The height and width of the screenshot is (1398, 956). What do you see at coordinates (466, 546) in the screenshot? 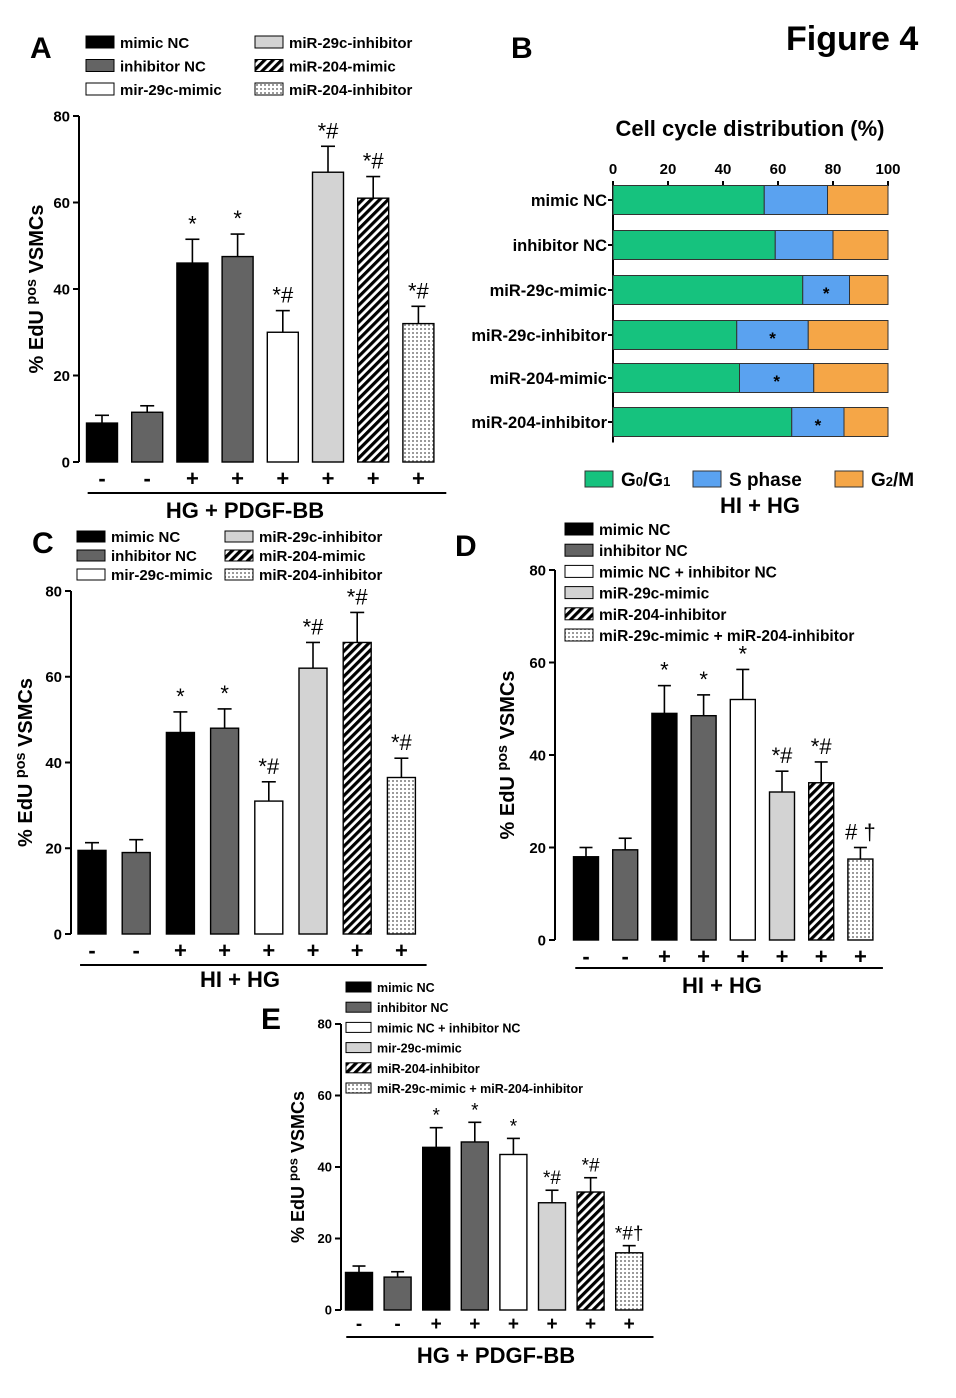
I see `panel-letter: D` at bounding box center [466, 546].